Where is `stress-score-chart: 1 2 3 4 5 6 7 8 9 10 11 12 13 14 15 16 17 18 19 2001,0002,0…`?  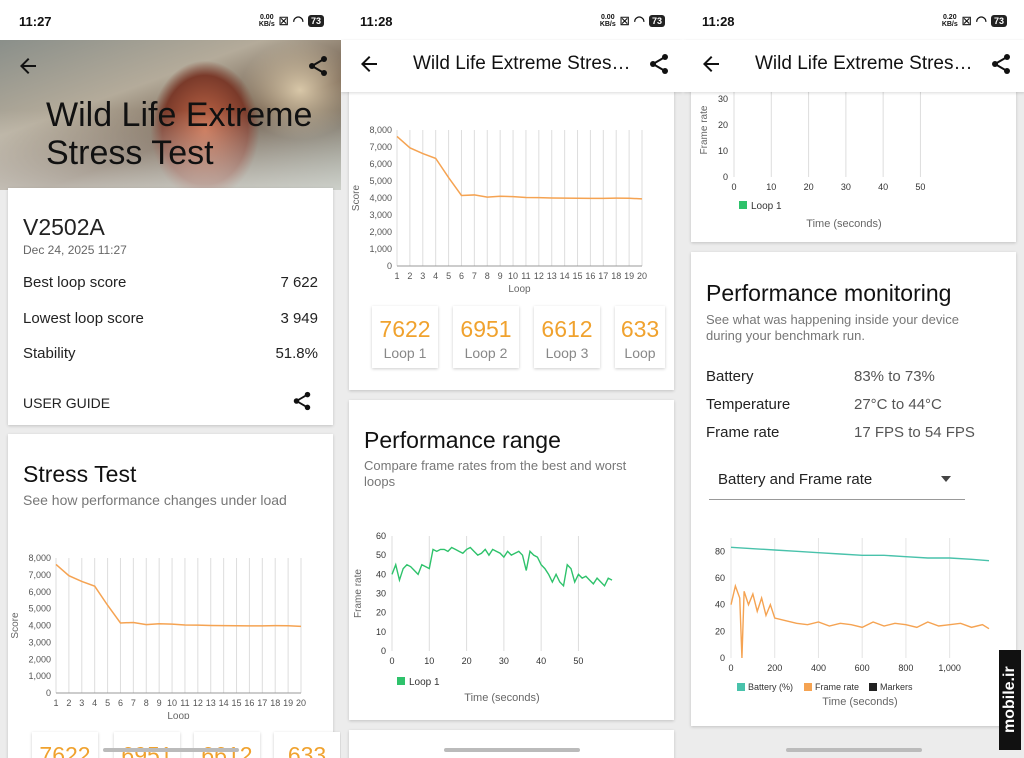
stress-score-chart: 1 2 3 4 5 6 7 8 9 10 11 12 13 14 15 16 17 18 19 2001,0002,0… is located at coordinates (499, 210).